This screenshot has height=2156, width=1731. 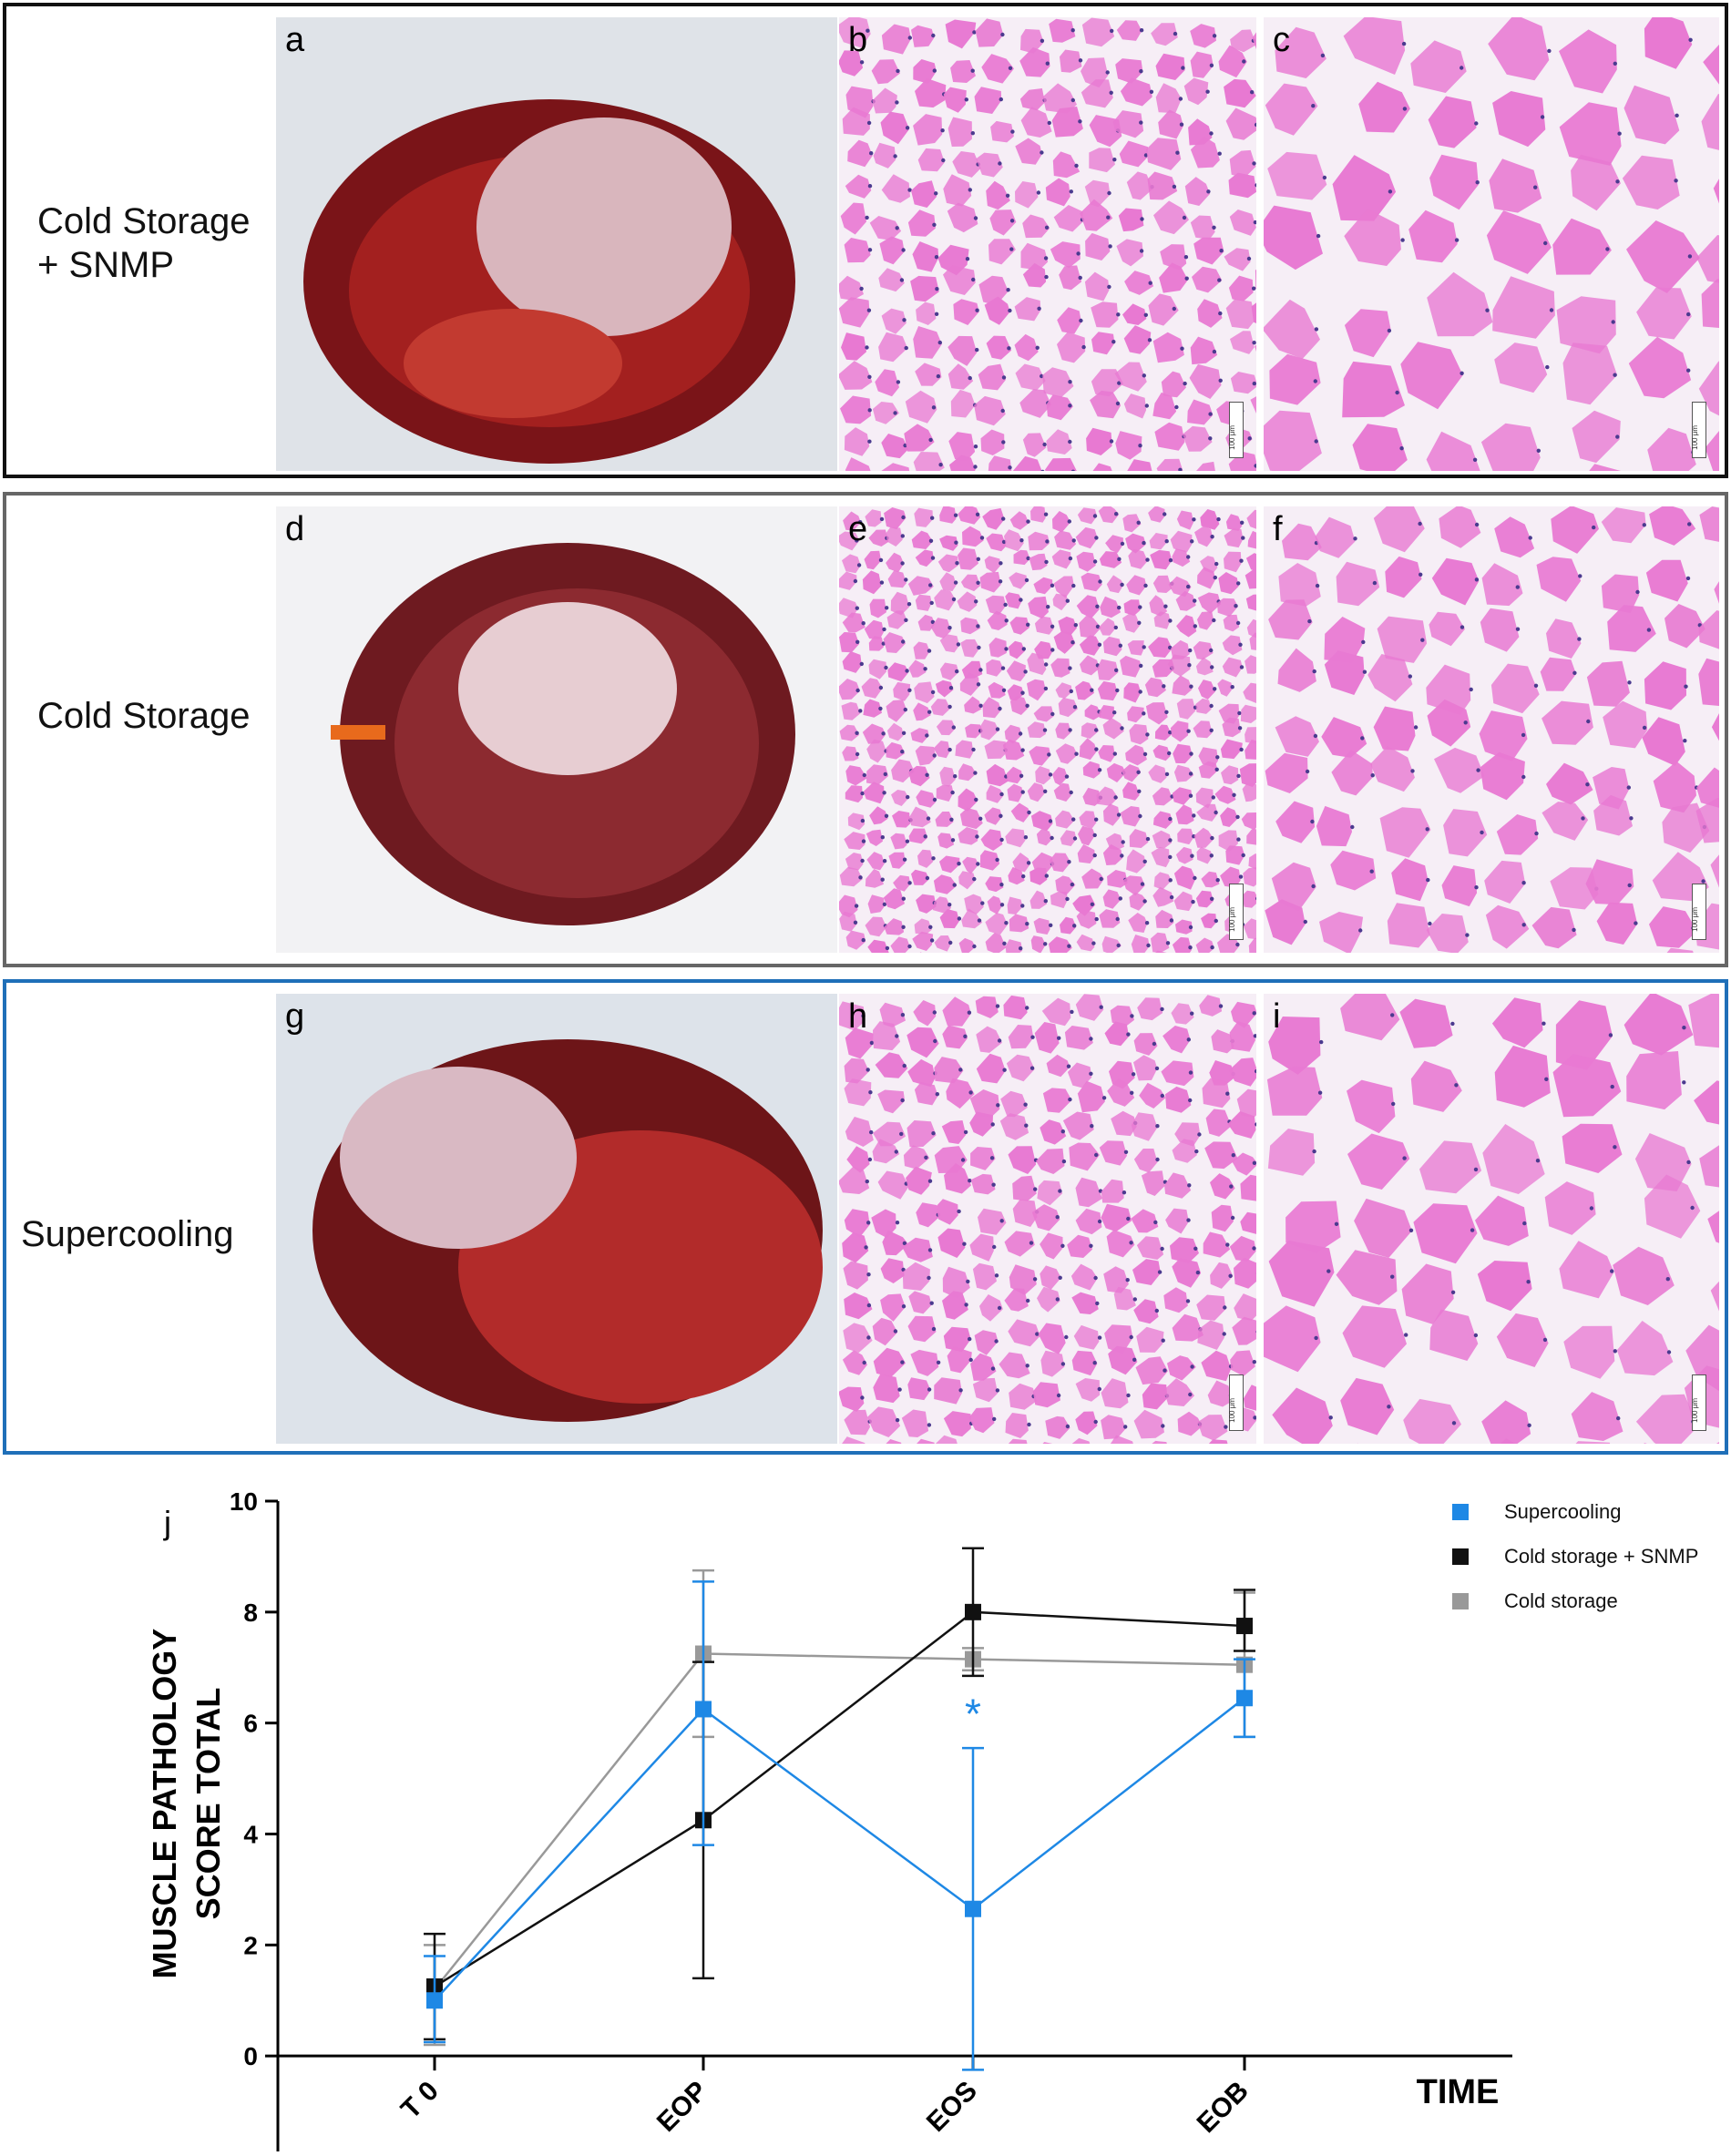 What do you see at coordinates (127, 1234) in the screenshot?
I see `row-label: Supercooling` at bounding box center [127, 1234].